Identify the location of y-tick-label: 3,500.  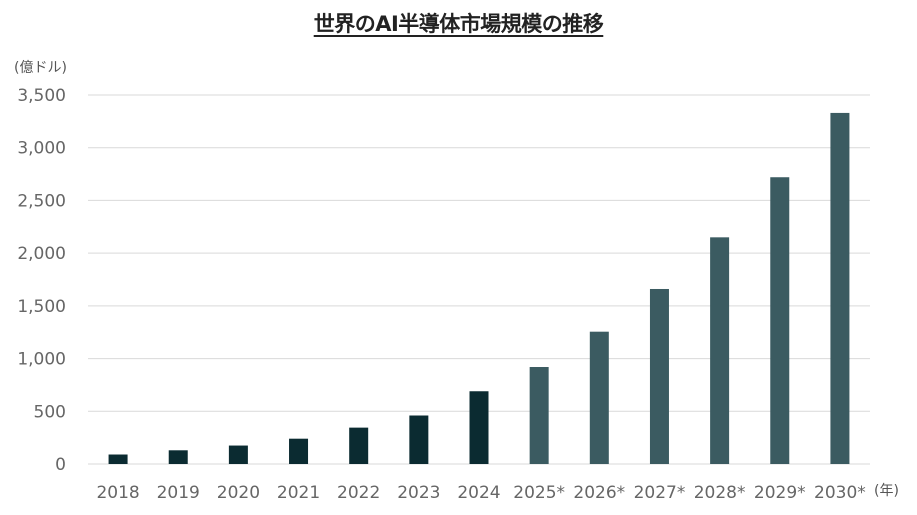
(41, 96).